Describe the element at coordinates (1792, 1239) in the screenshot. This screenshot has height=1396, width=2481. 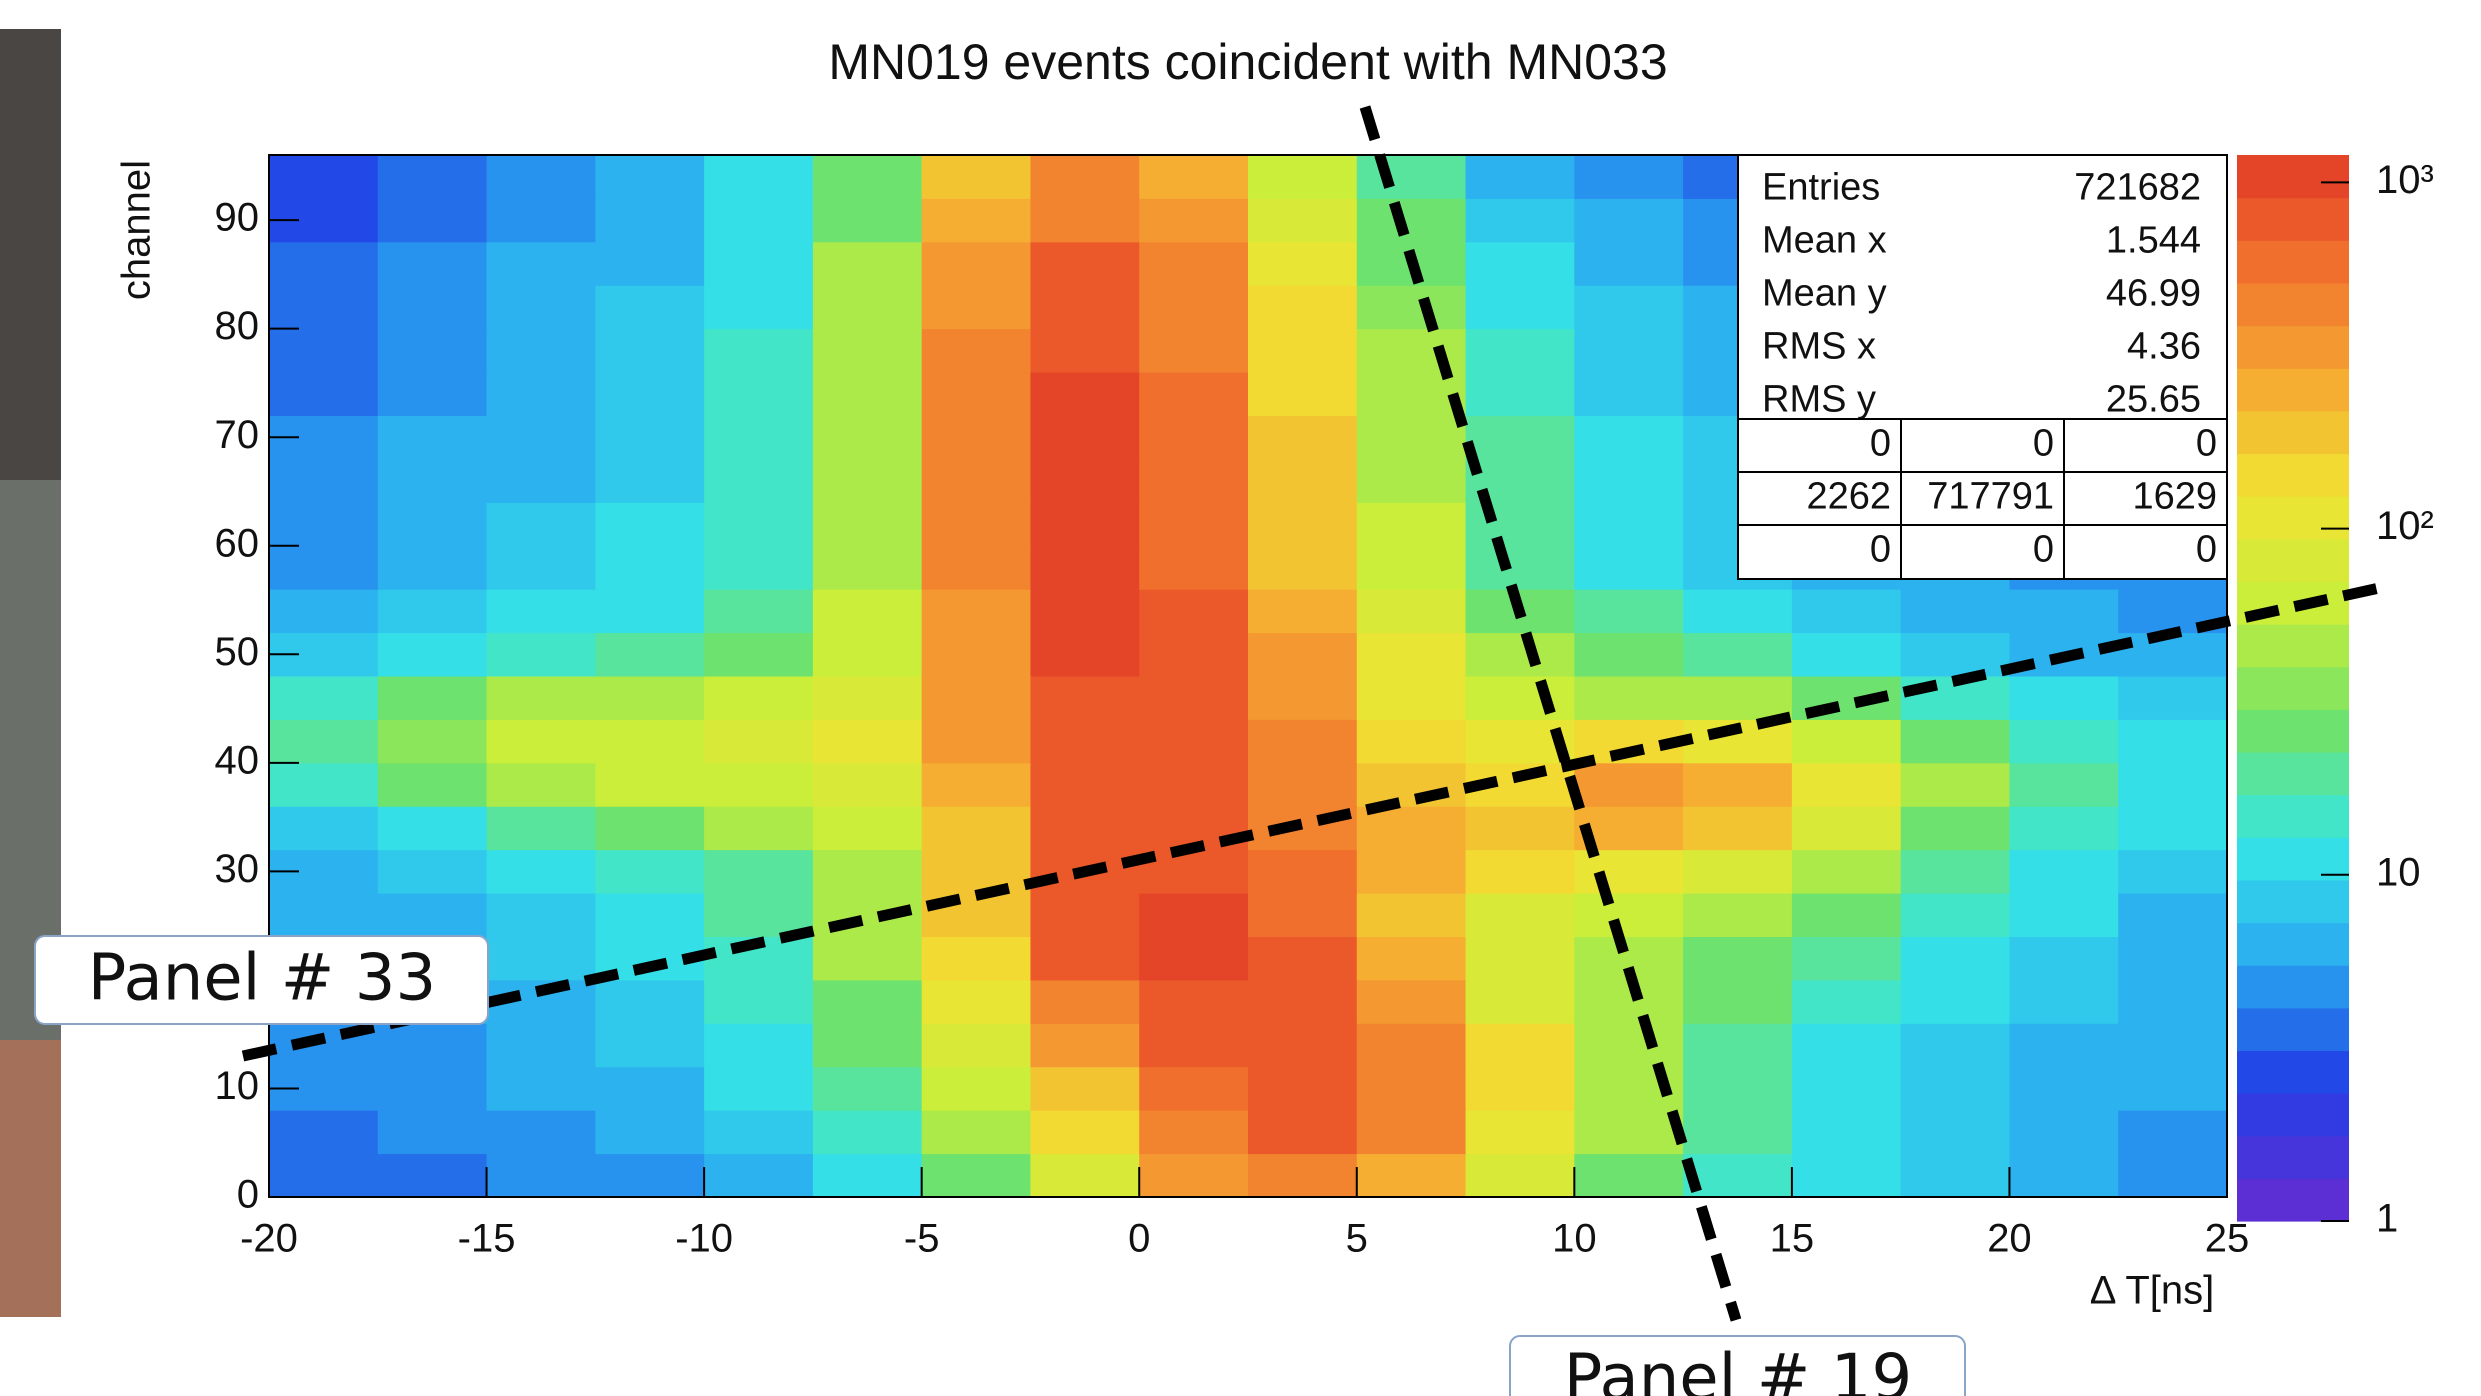
I see `x-tick-label: 15` at that location.